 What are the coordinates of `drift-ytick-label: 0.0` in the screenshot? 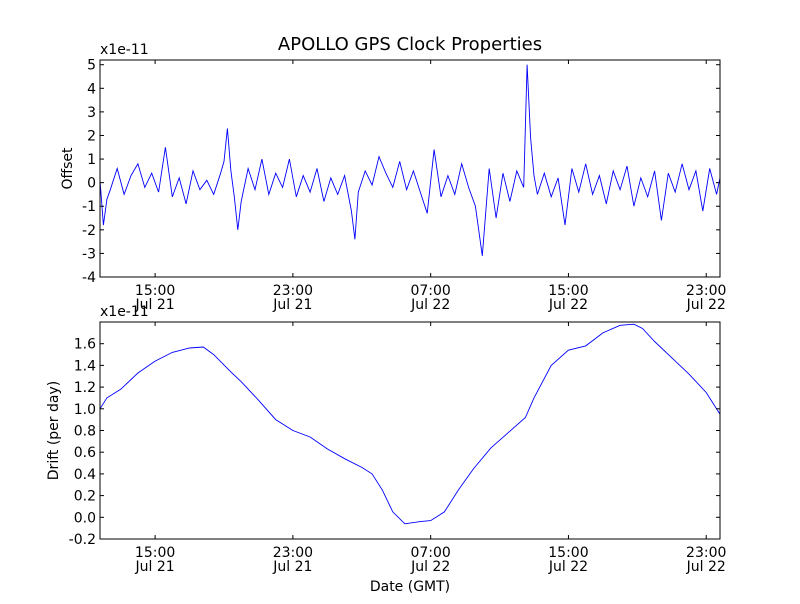 It's located at (85, 518).